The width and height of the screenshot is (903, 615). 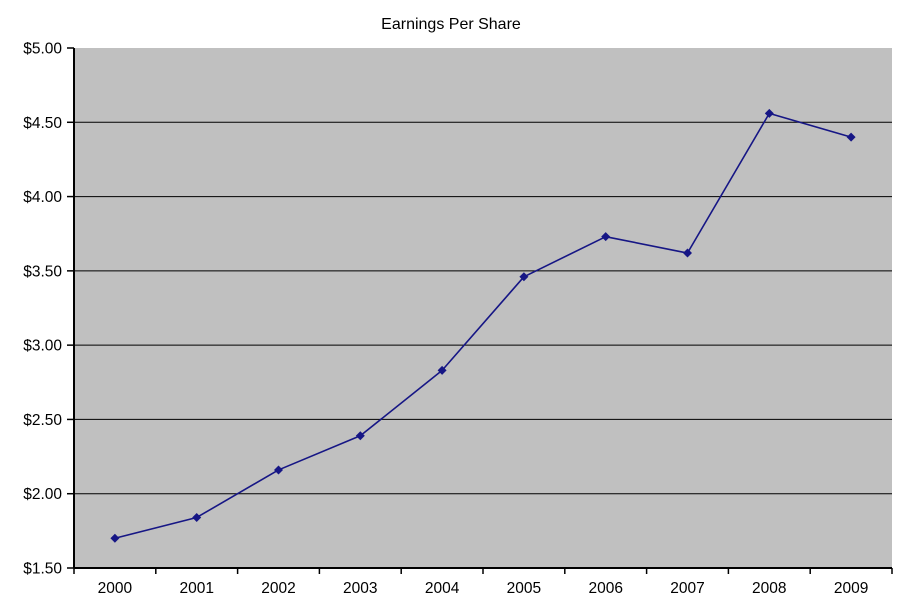 I want to click on y-axis-label: $4.00, so click(x=42, y=197).